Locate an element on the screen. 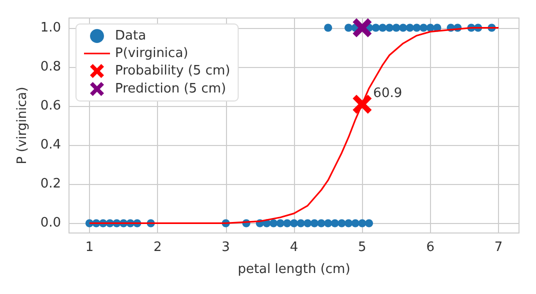 The width and height of the screenshot is (536, 294). x-tick-label: 7 is located at coordinates (498, 247).